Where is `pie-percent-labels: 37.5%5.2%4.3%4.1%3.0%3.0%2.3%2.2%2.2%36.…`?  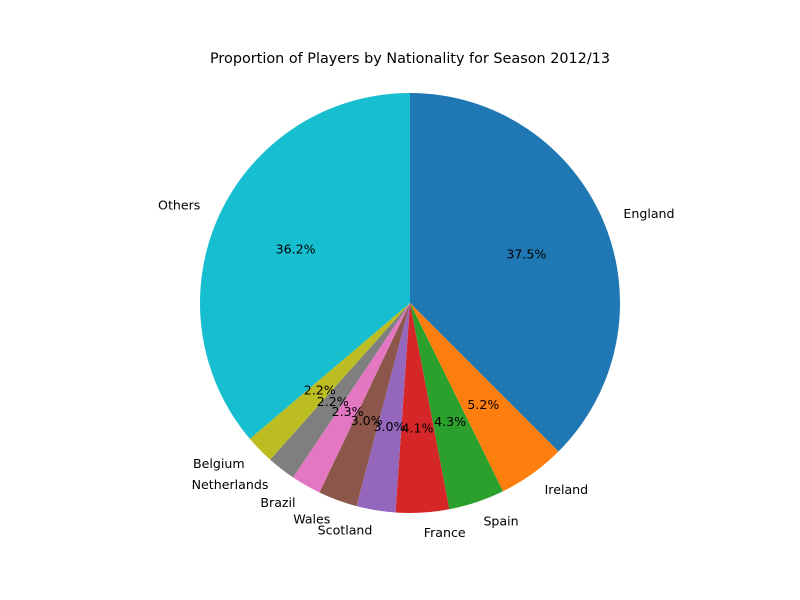
pie-percent-labels: 37.5%5.2%4.3%4.1%3.0%3.0%2.3%2.2%2.2%36.… is located at coordinates (411, 339).